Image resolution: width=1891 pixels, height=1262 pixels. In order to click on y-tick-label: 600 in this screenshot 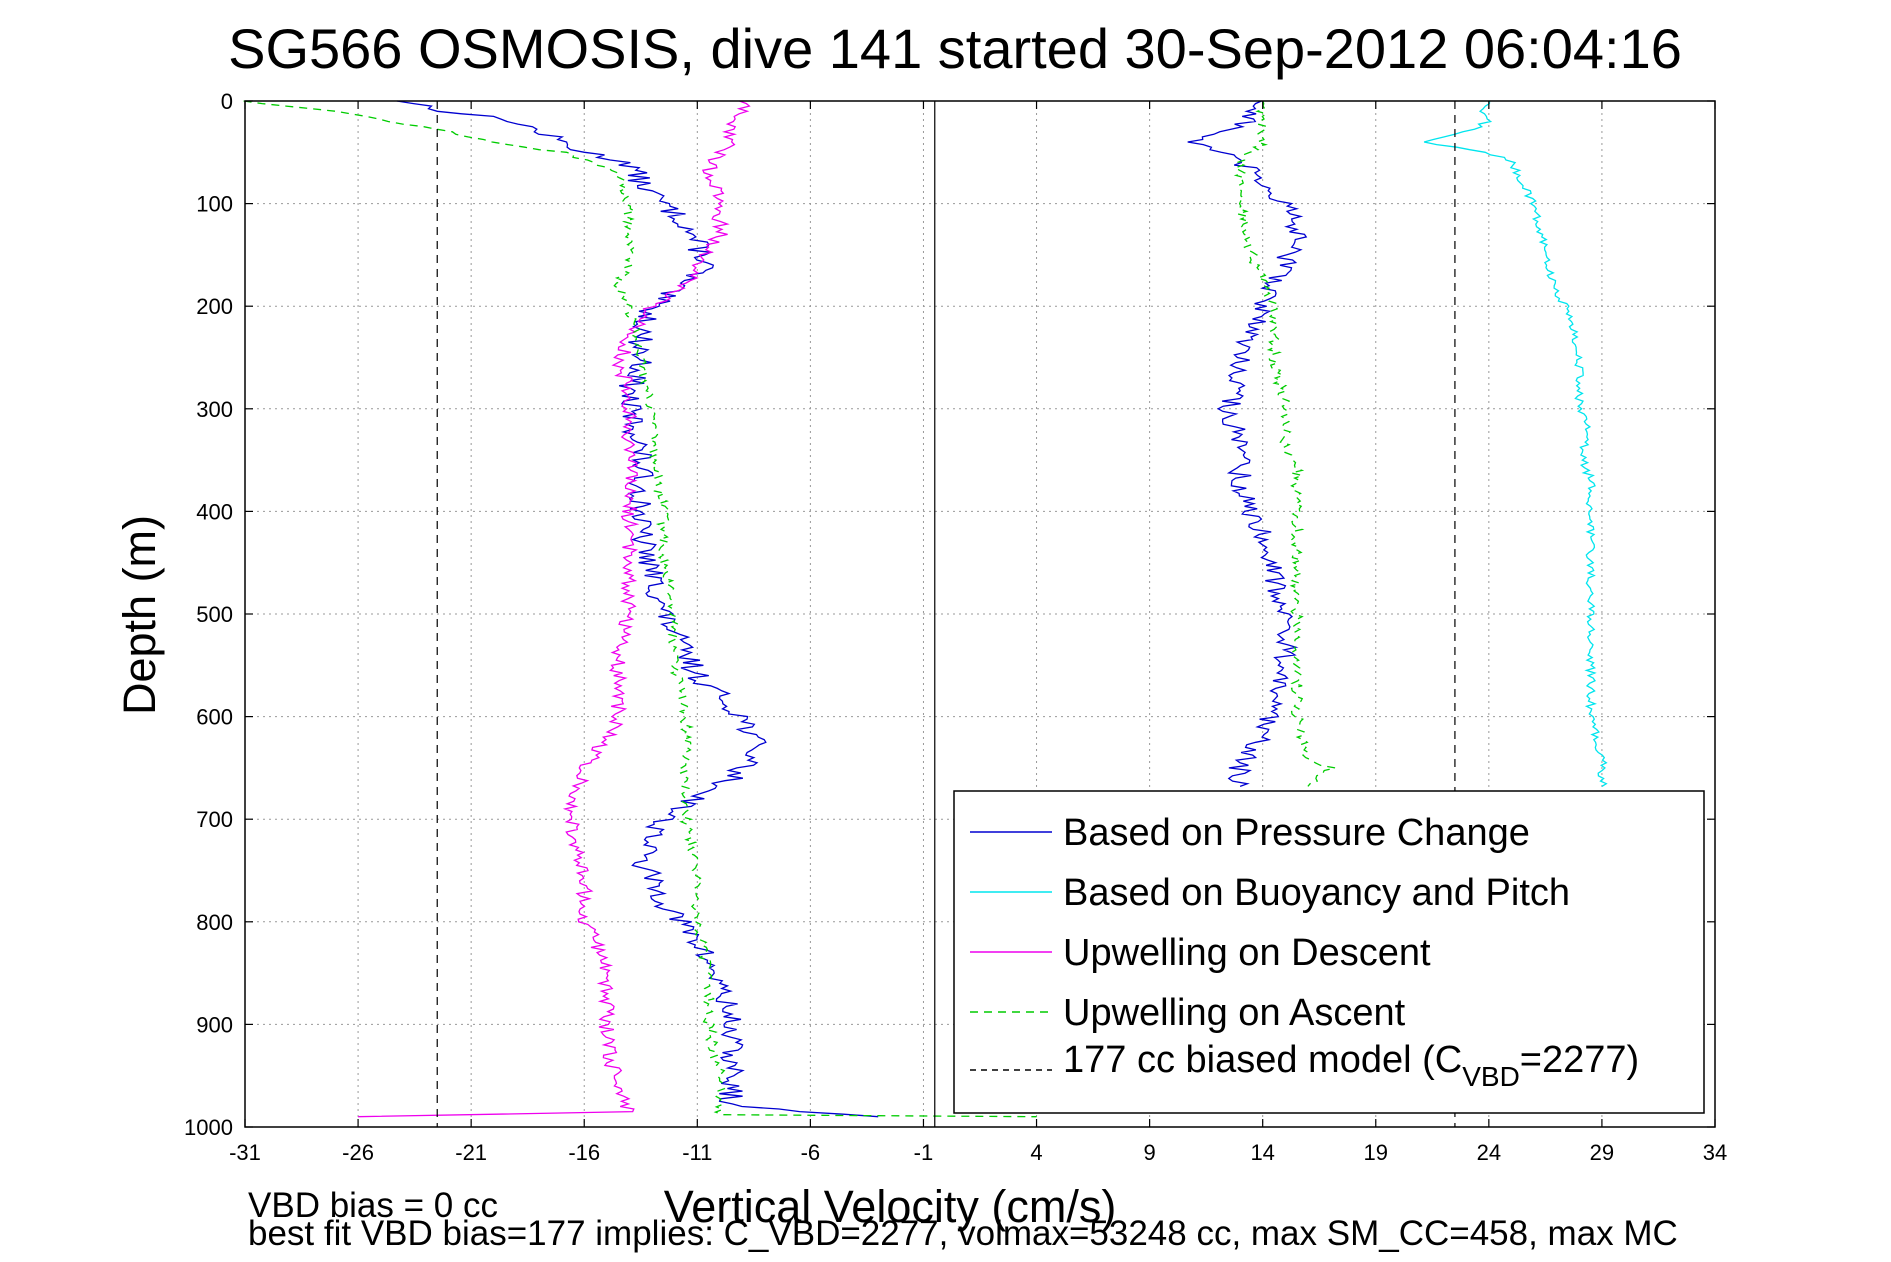, I will do `click(214, 717)`.